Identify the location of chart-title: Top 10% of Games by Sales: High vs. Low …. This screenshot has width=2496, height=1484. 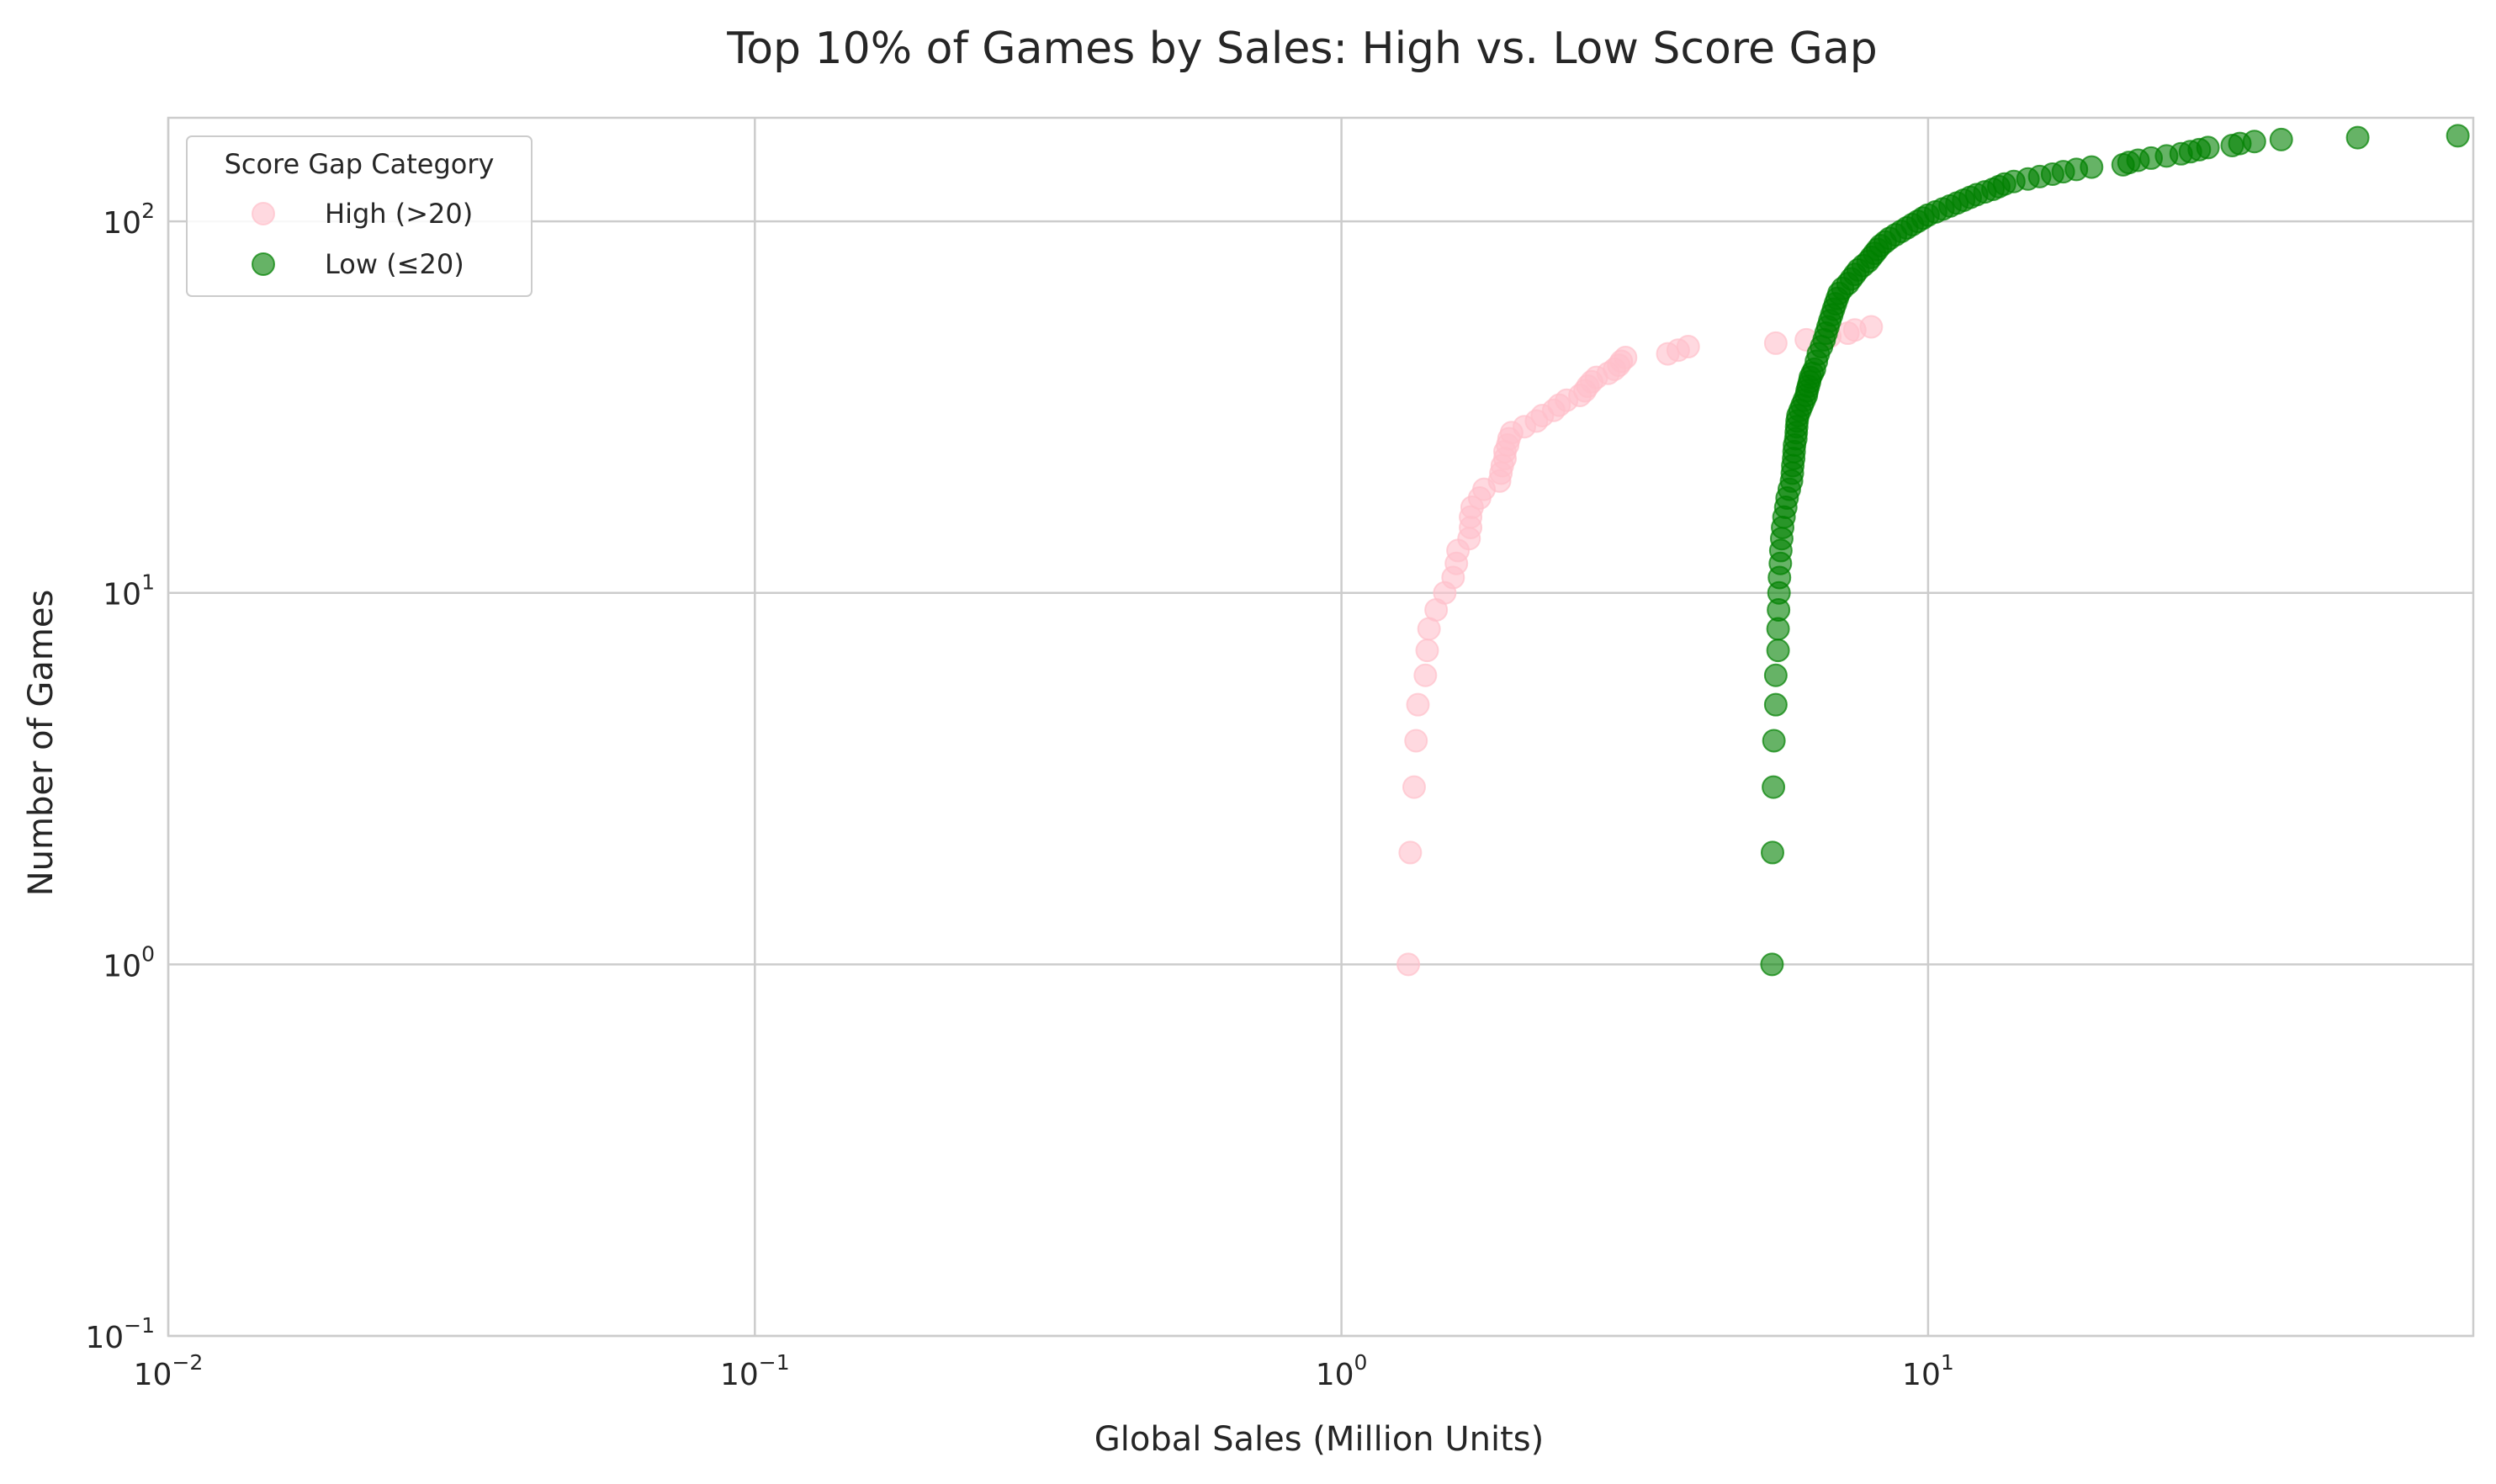
(1301, 49).